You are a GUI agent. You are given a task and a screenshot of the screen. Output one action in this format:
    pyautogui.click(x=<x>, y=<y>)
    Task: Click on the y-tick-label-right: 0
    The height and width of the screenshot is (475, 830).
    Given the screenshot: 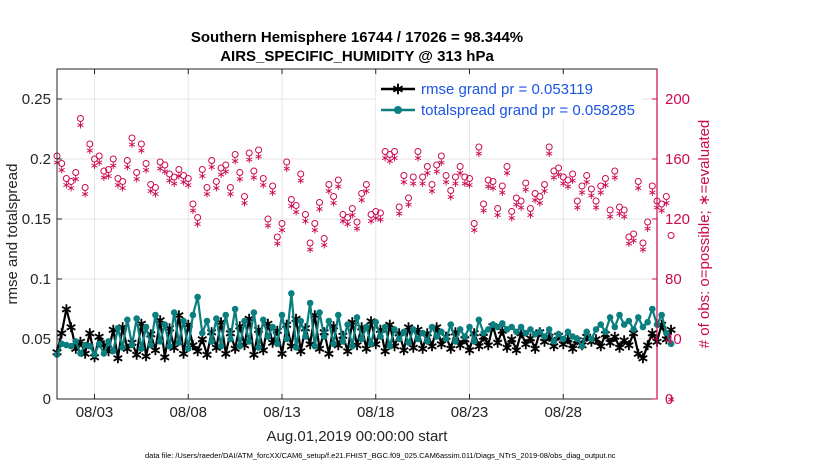 What is the action you would take?
    pyautogui.click(x=669, y=399)
    